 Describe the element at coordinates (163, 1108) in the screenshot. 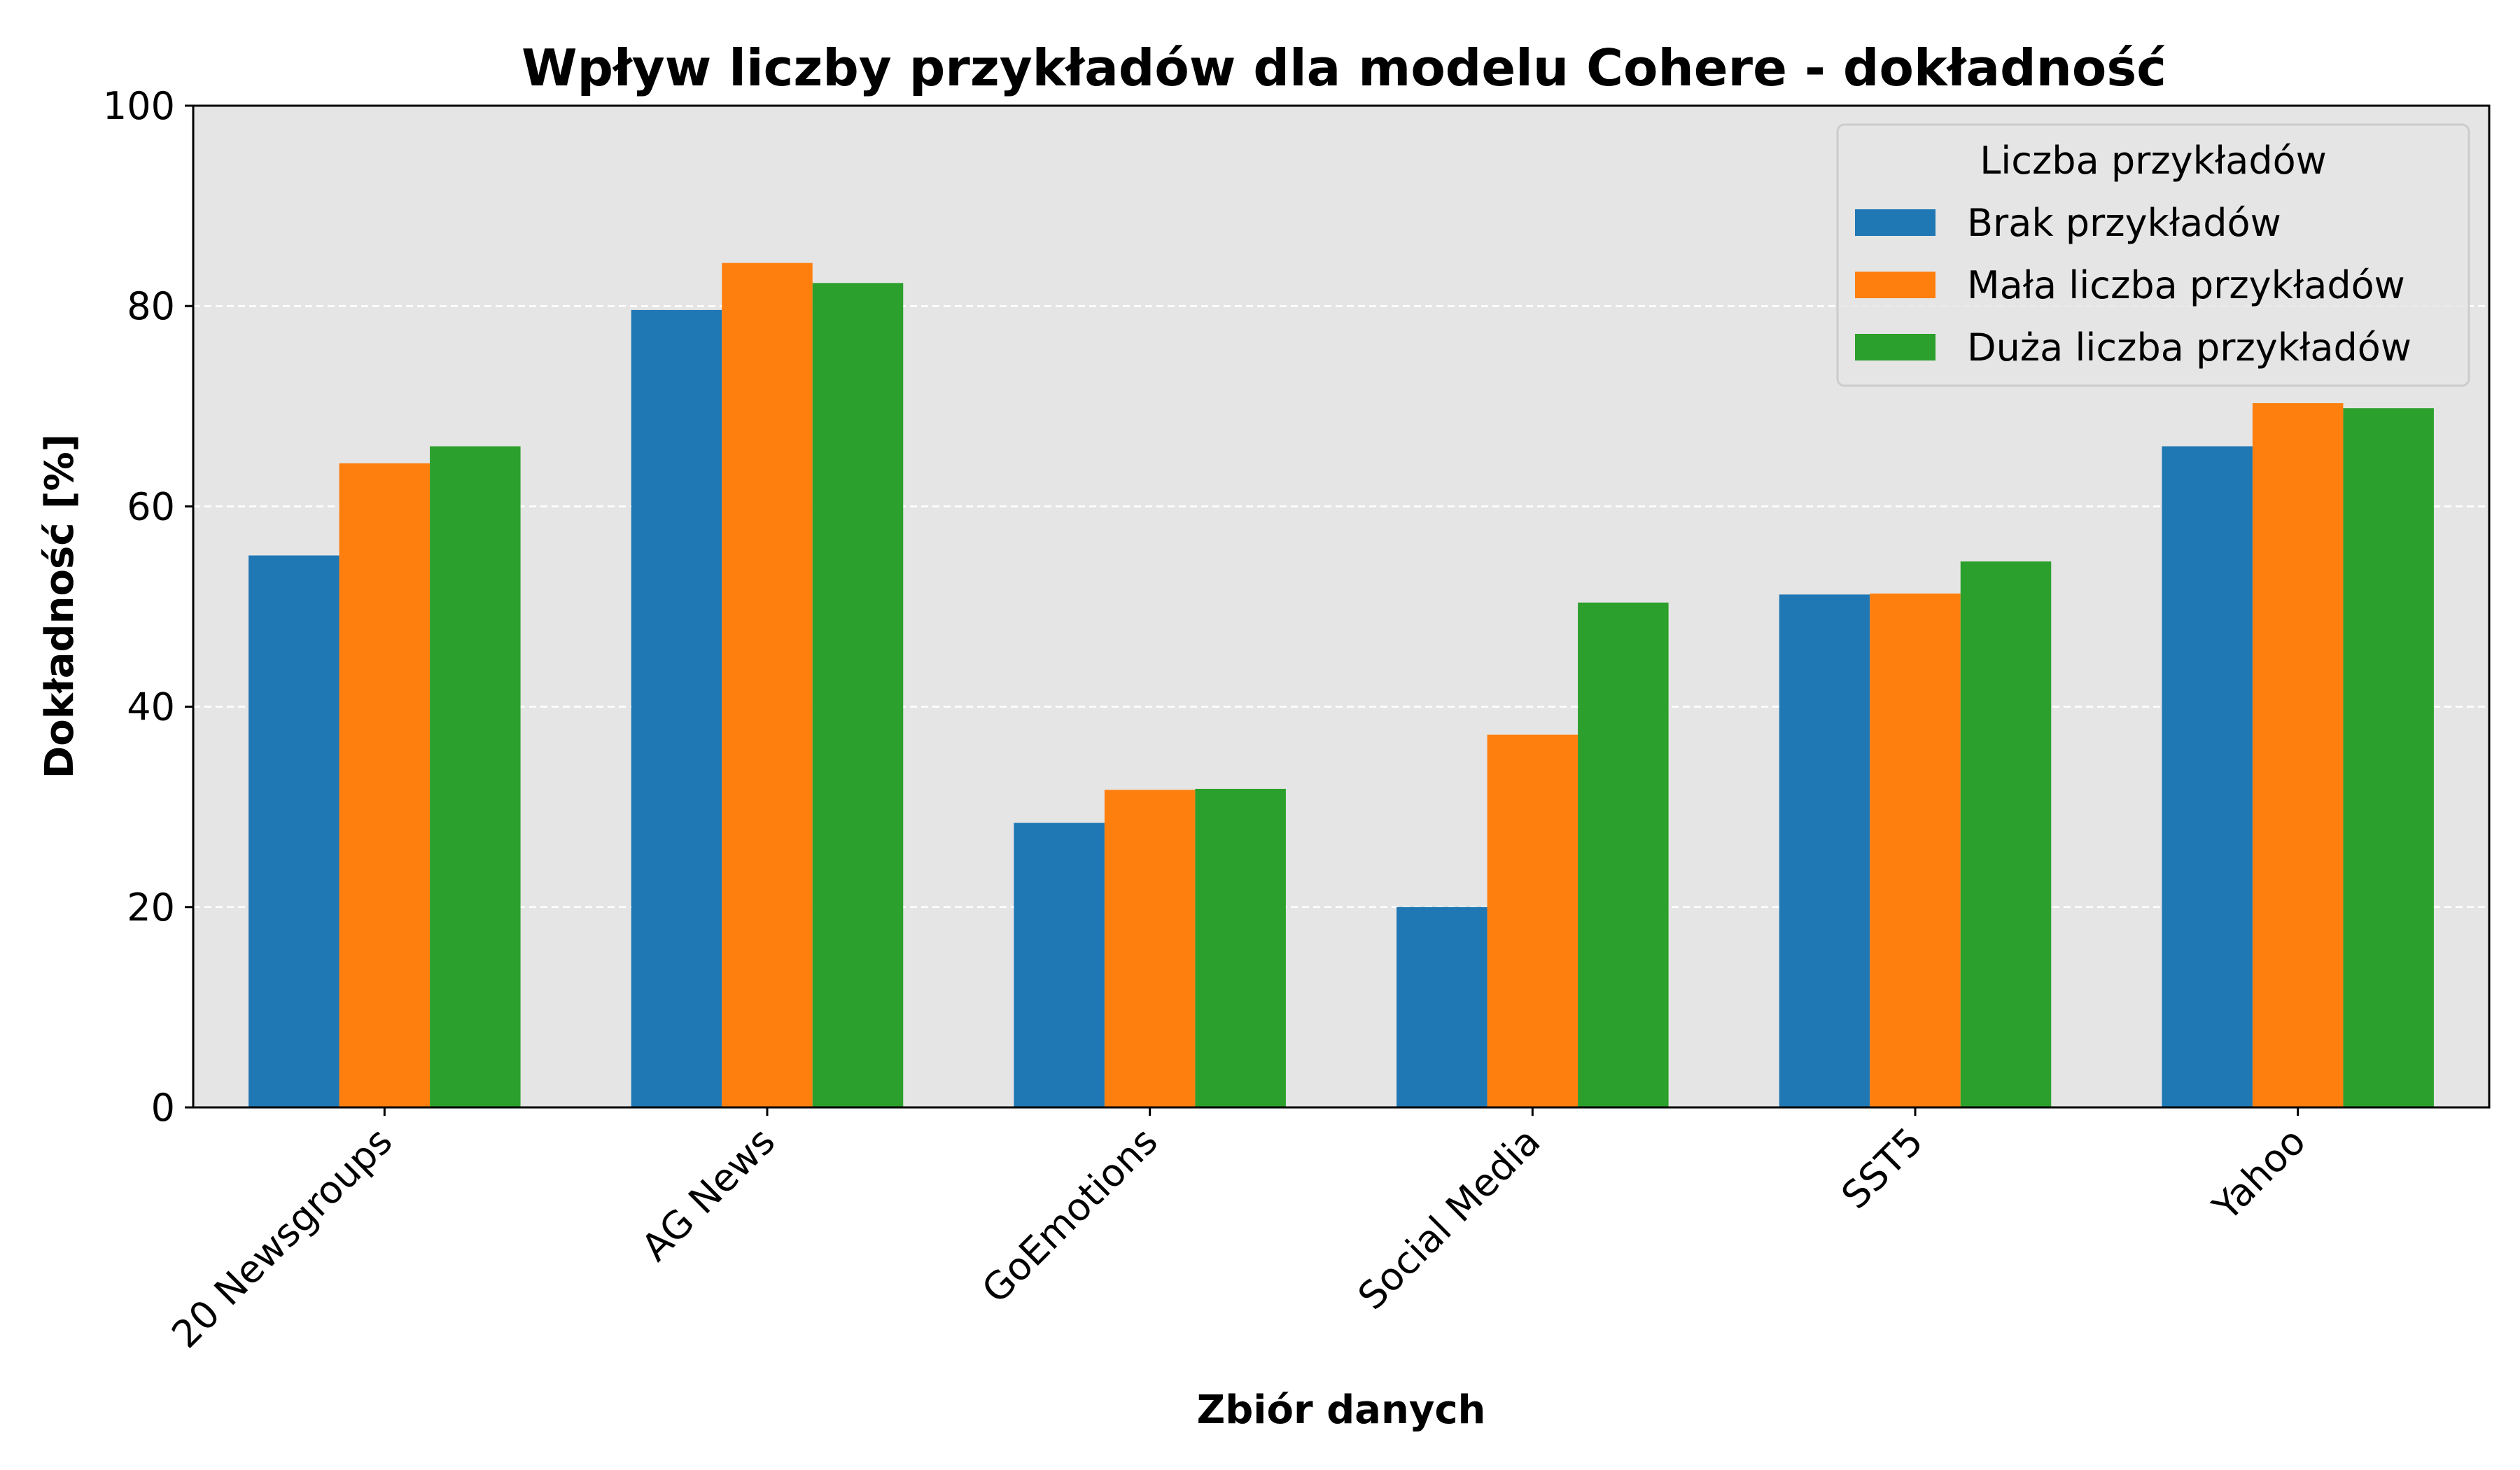

I see `y-tick-label: 0` at that location.